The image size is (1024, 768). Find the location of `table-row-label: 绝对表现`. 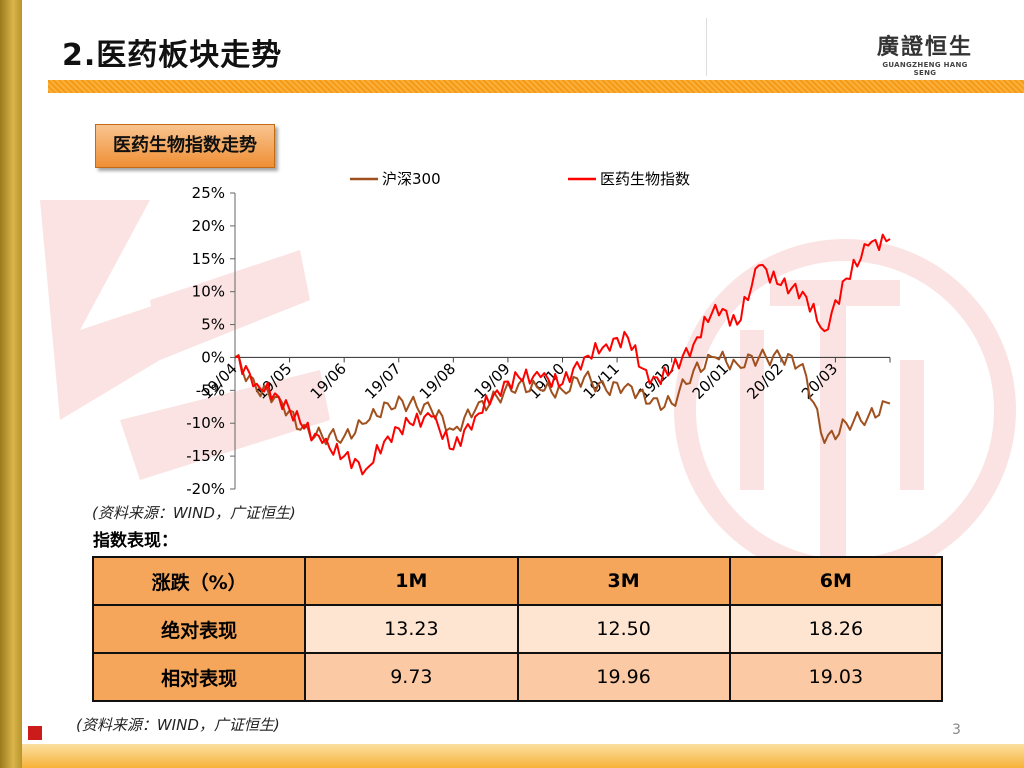

table-row-label: 绝对表现 is located at coordinates (199, 629).